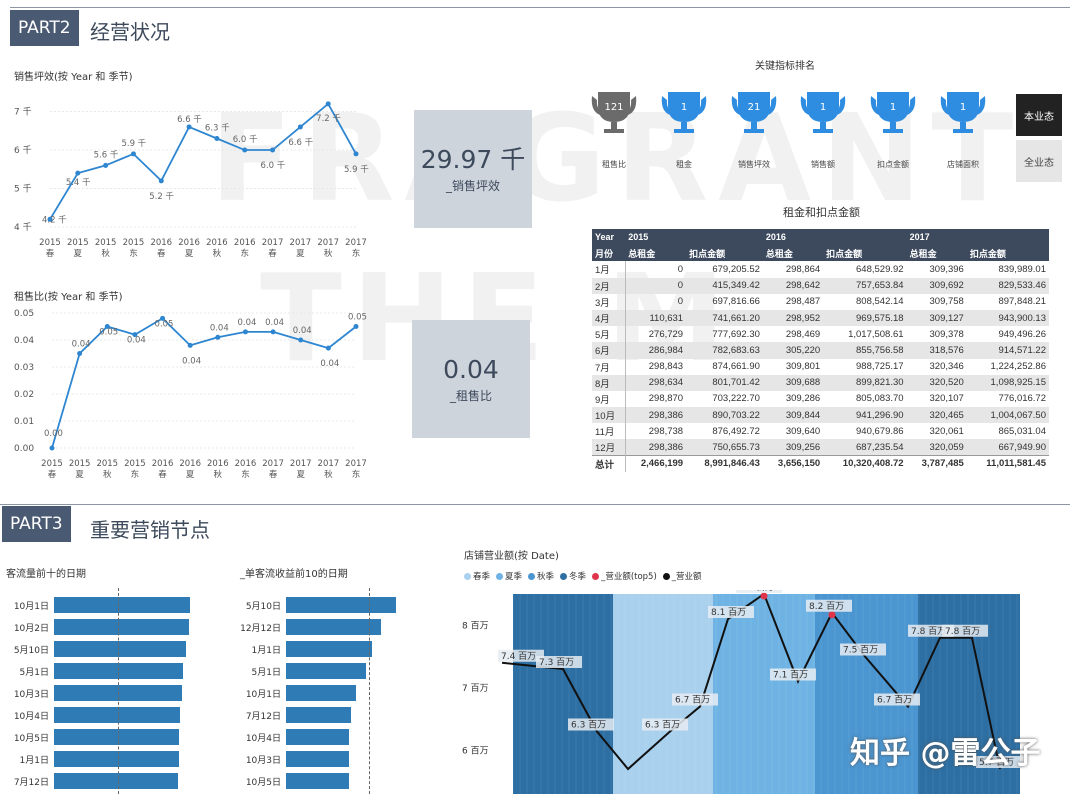 The image size is (1080, 794). What do you see at coordinates (477, 576) in the screenshot?
I see `legend-item: 春季` at bounding box center [477, 576].